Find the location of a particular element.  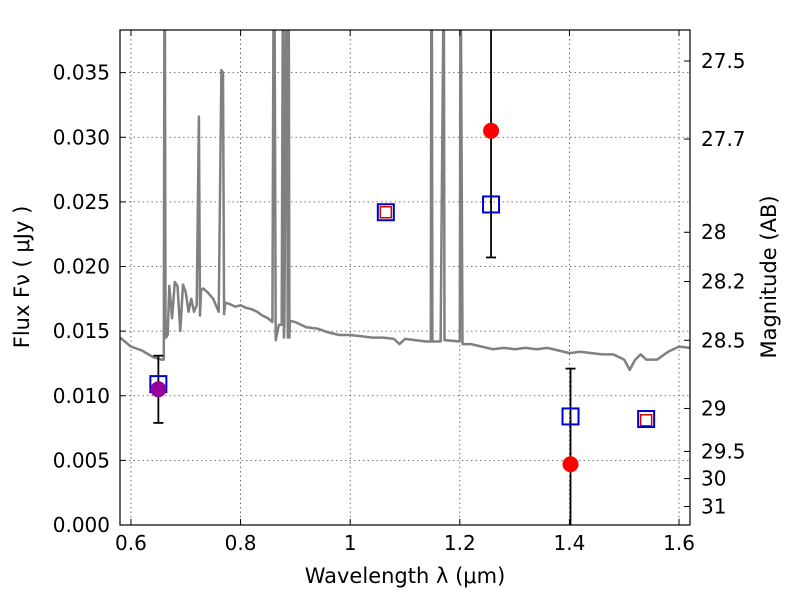

x-tick-label: 1.4 is located at coordinates (570, 543).